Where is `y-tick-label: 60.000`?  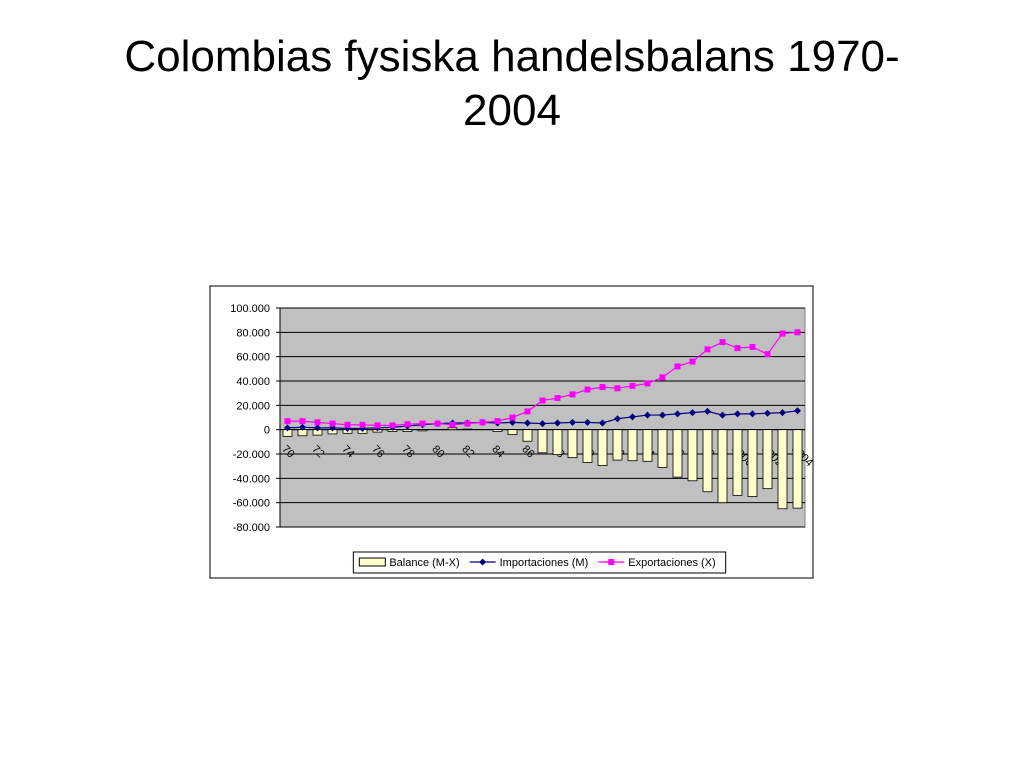
y-tick-label: 60.000 is located at coordinates (253, 358).